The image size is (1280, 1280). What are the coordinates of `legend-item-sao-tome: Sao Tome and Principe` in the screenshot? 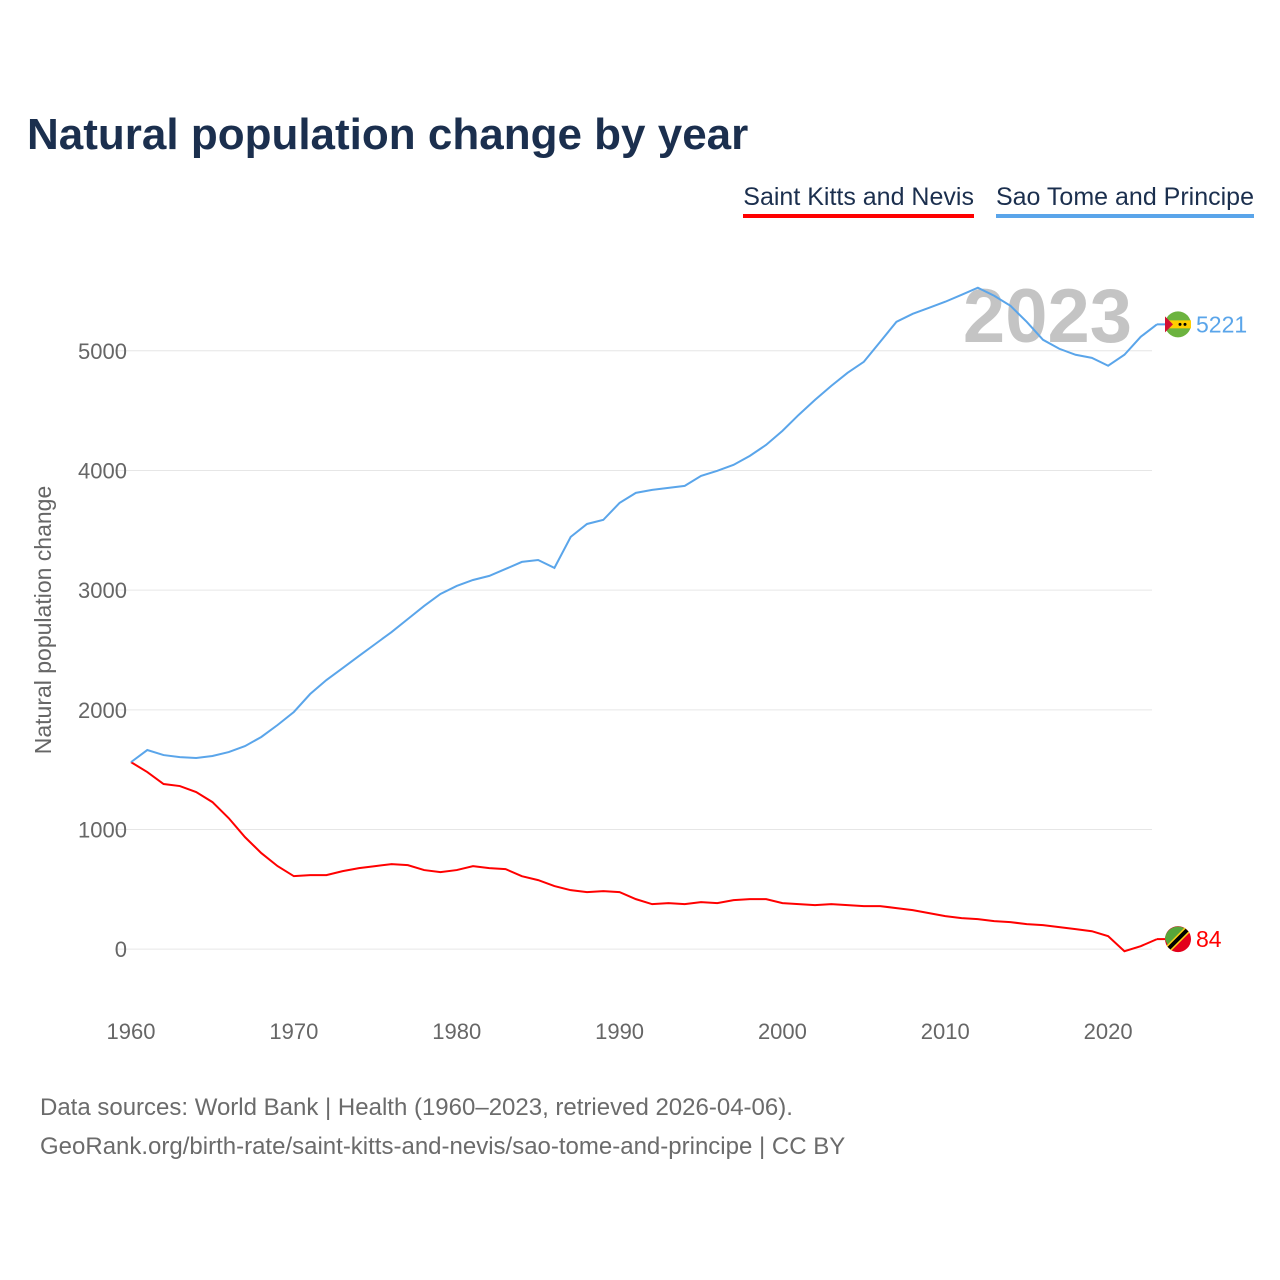 It's located at (1124, 200).